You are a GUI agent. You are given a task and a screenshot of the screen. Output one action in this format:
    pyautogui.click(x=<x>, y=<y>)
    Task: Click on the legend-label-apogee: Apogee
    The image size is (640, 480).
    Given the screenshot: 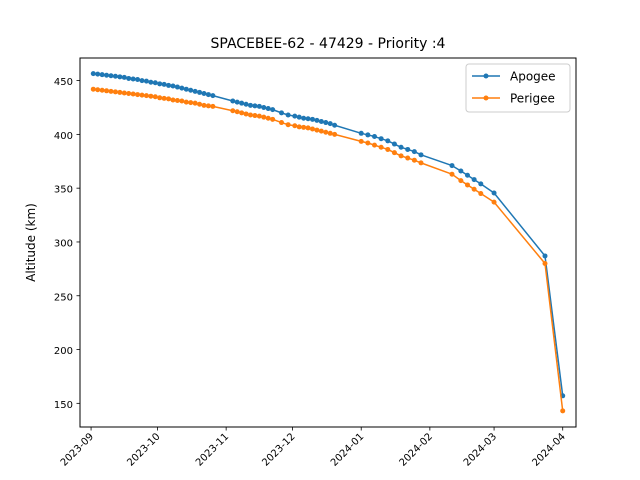 What is the action you would take?
    pyautogui.click(x=533, y=77)
    